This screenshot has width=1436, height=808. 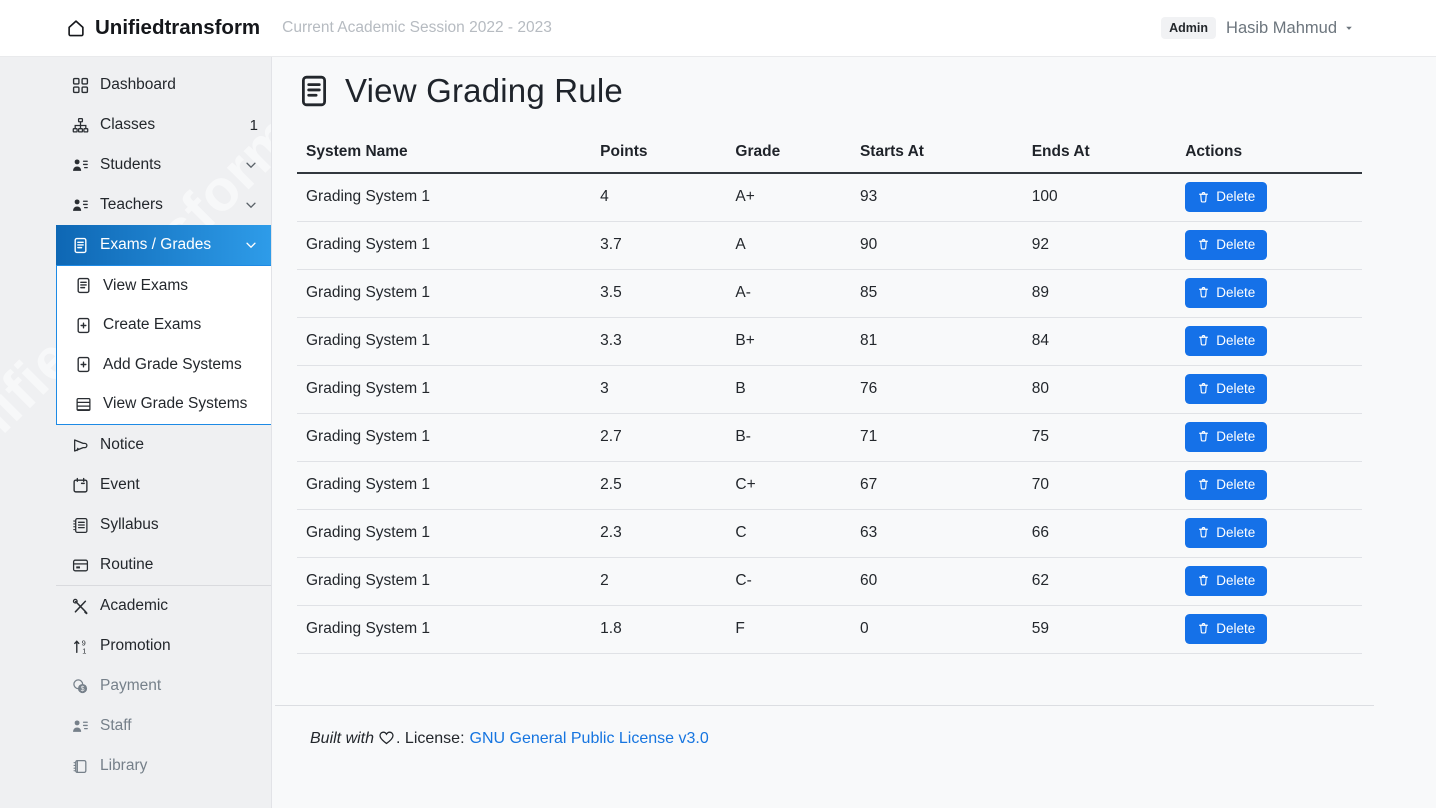 I want to click on sidebar-item-label: Academic, so click(x=134, y=605).